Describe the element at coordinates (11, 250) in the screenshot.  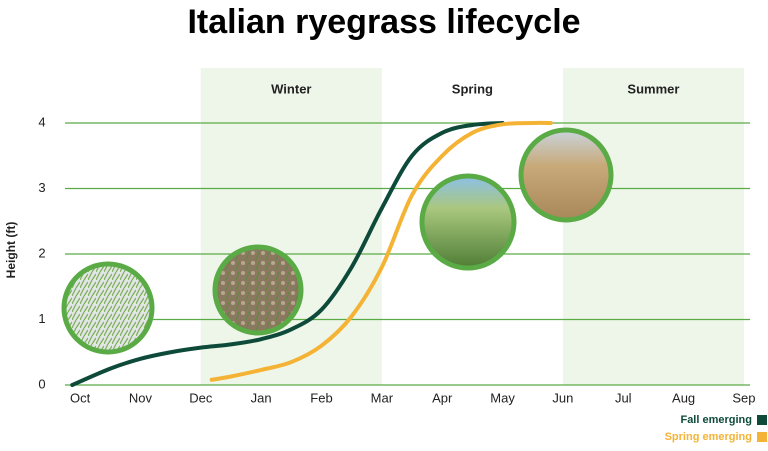
I see `y-axis-label: Height (ft)` at that location.